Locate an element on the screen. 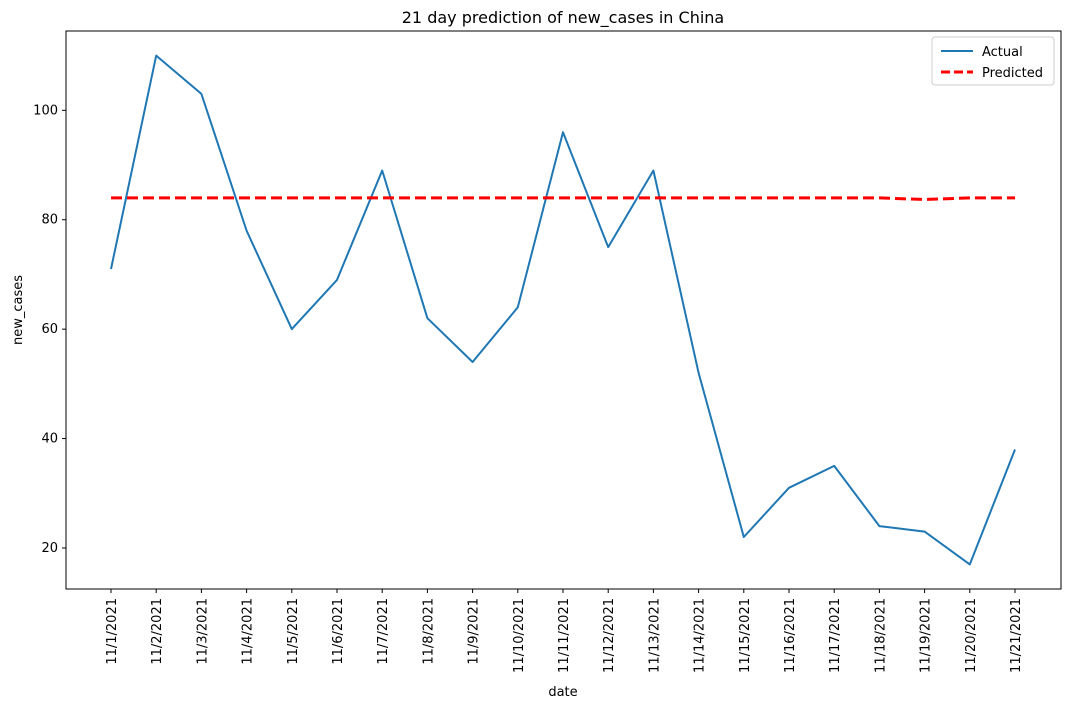 The width and height of the screenshot is (1070, 709). x-tick-label: 11/8/2021 is located at coordinates (428, 631).